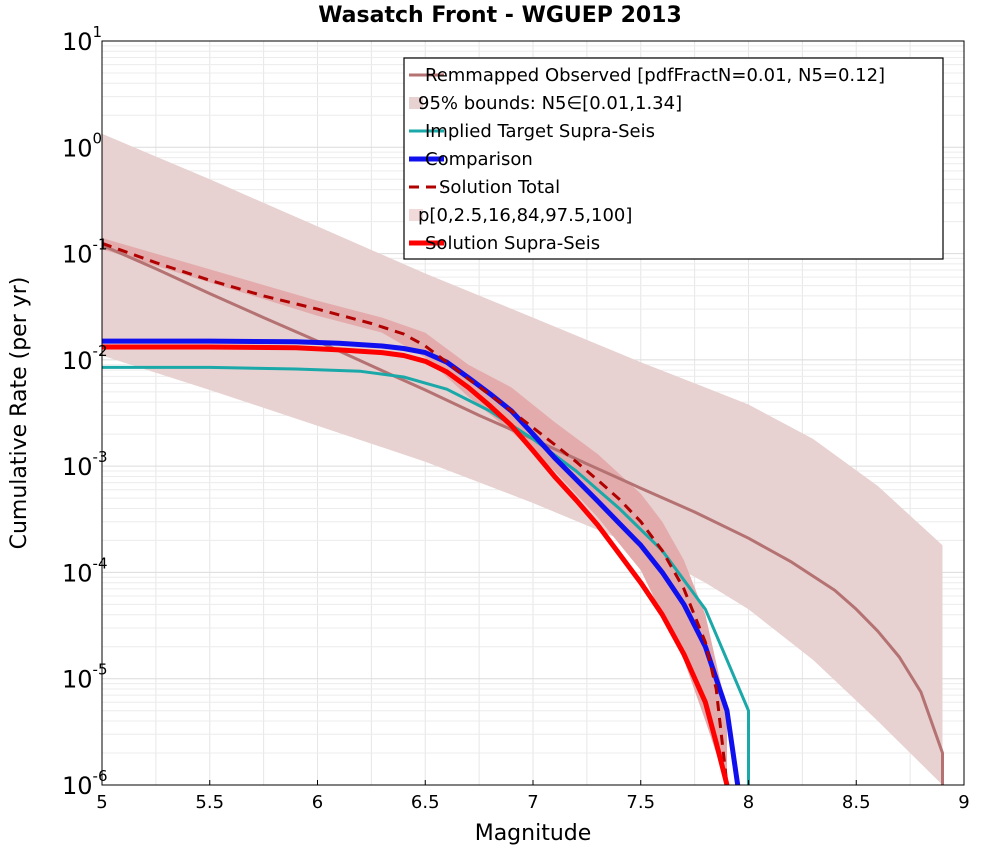 This screenshot has height=850, width=1000. Describe the element at coordinates (85, 783) in the screenshot. I see `y-tick-label: 10⁻⁶` at that location.